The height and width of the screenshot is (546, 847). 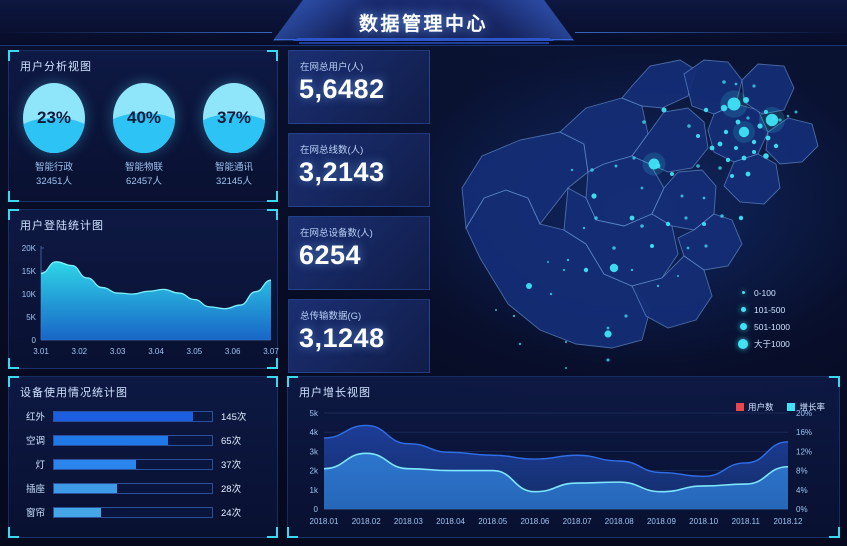 I want to click on liquid-gauge: 37% 智能通讯 32145人, so click(x=234, y=143).